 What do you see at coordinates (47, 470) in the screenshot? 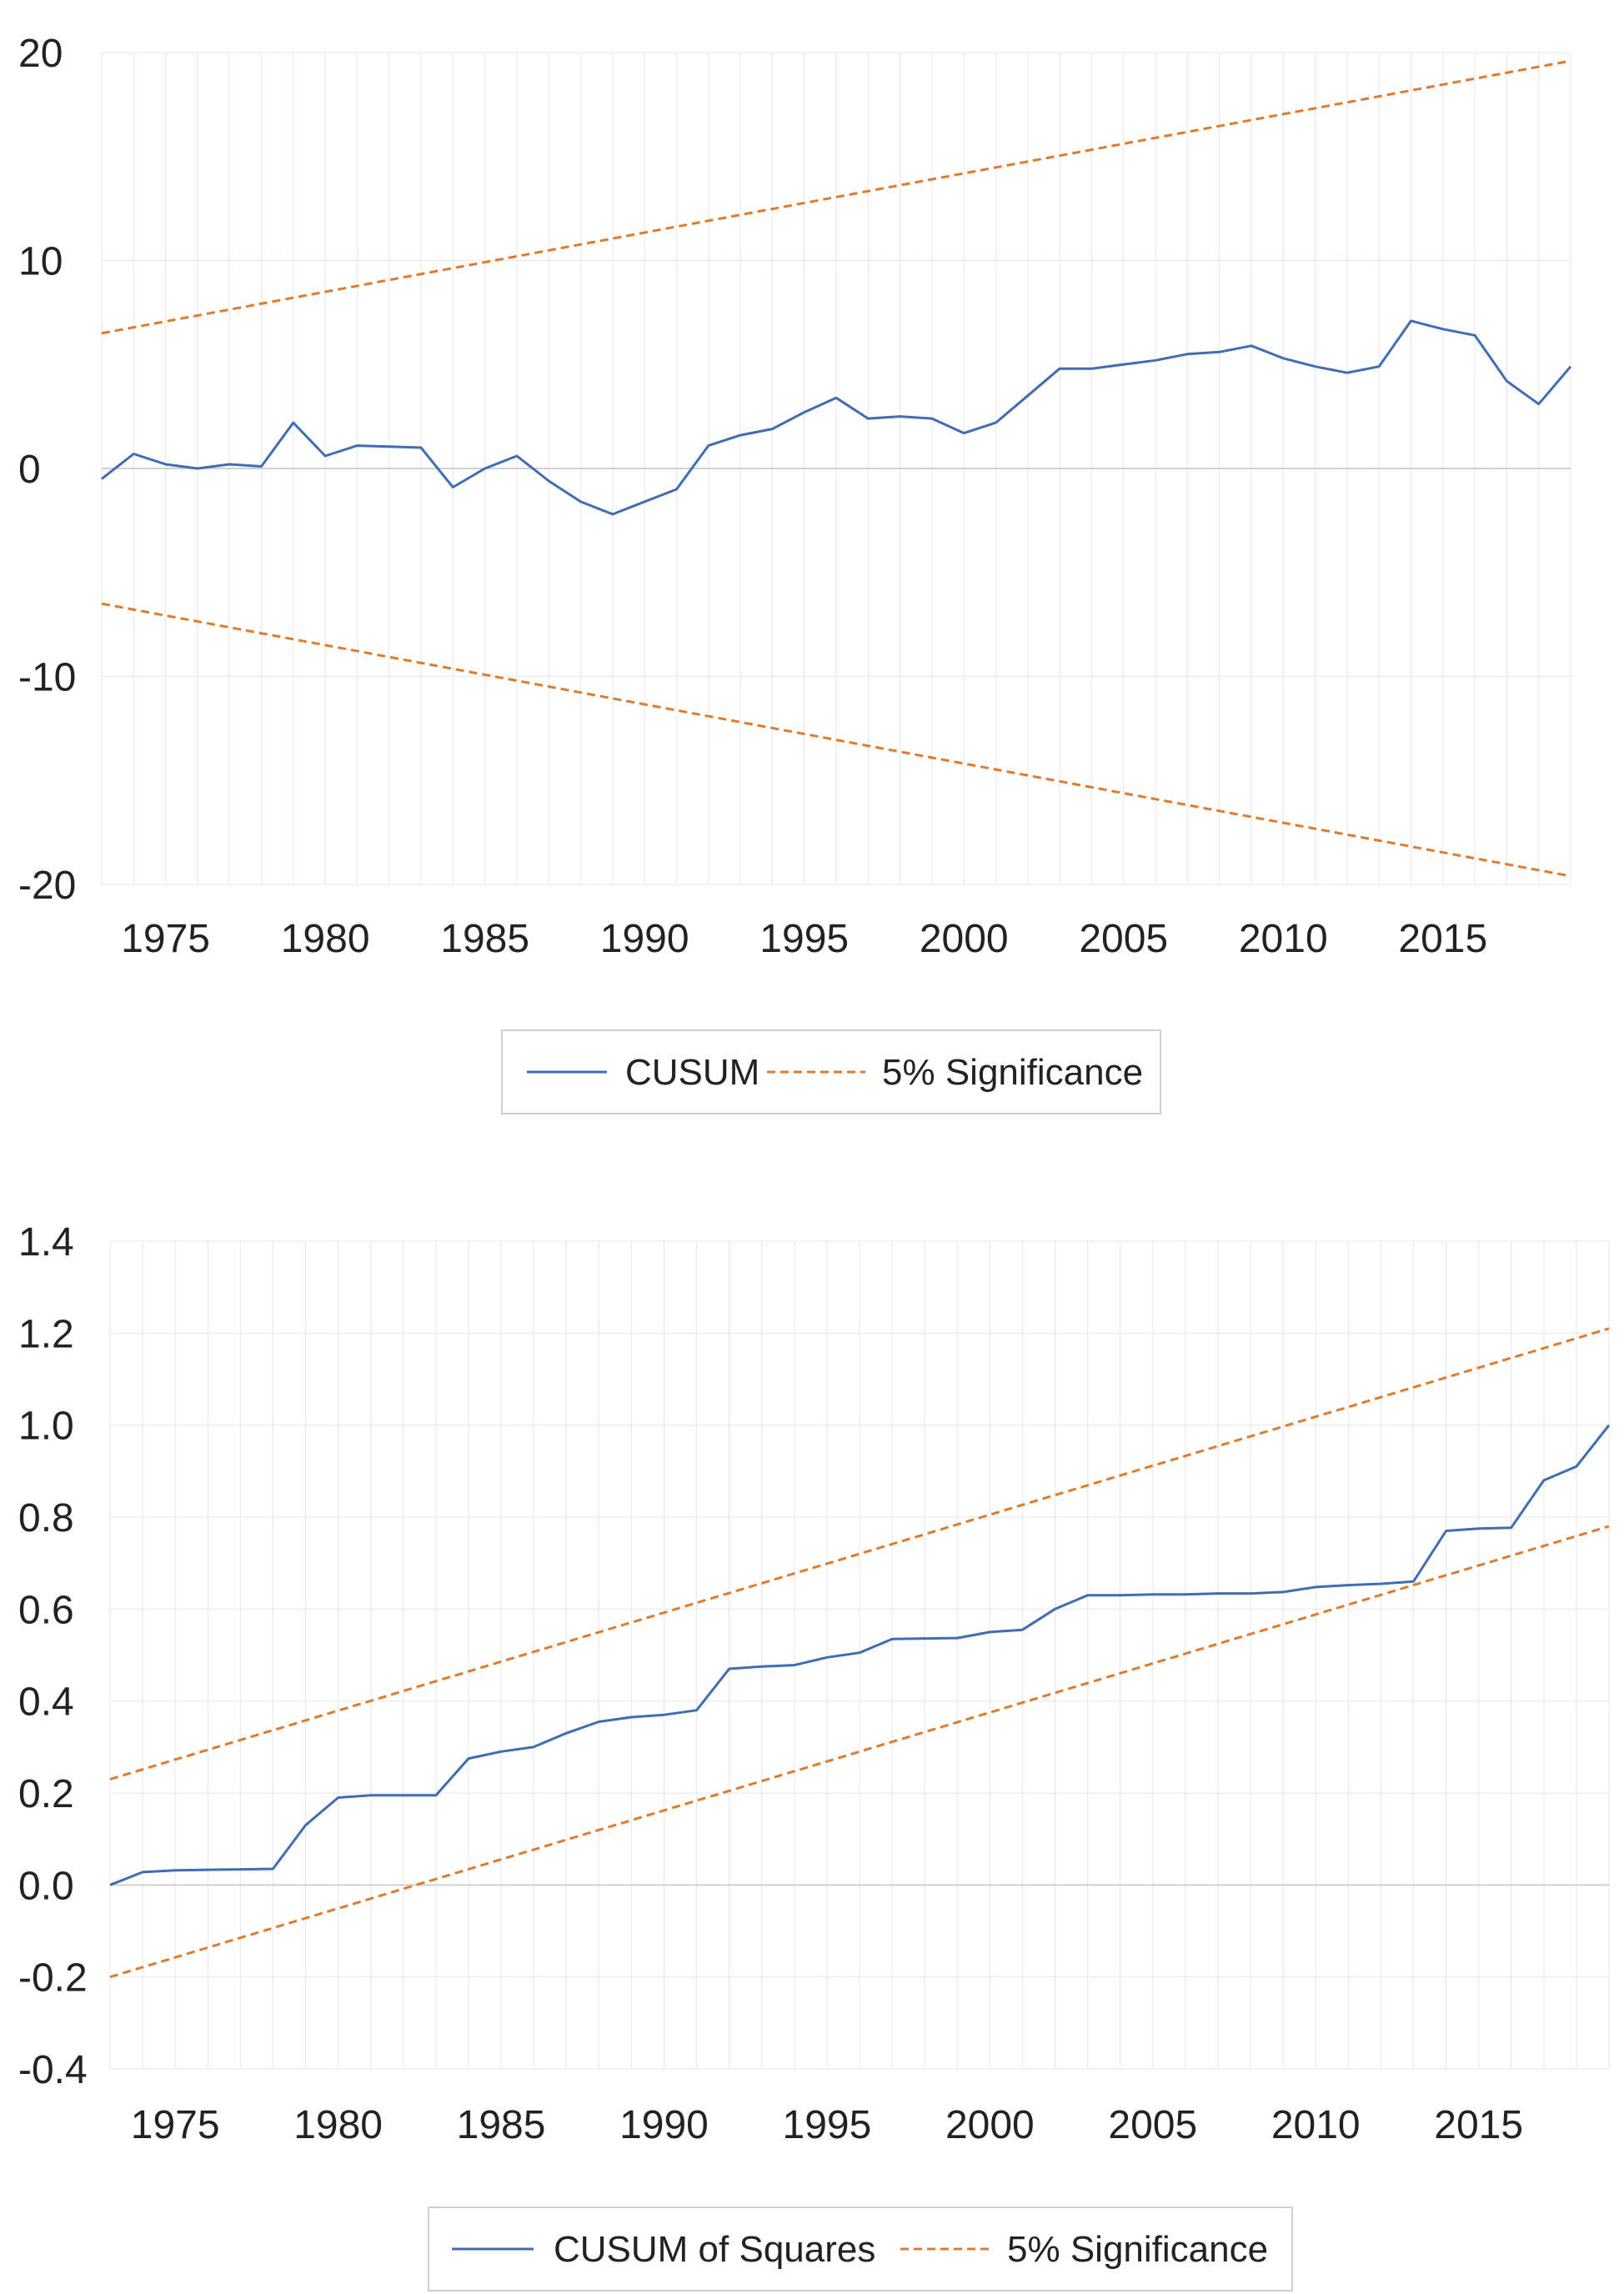
I see `cusum-y-axis: 20 10 0 -10 -20` at bounding box center [47, 470].